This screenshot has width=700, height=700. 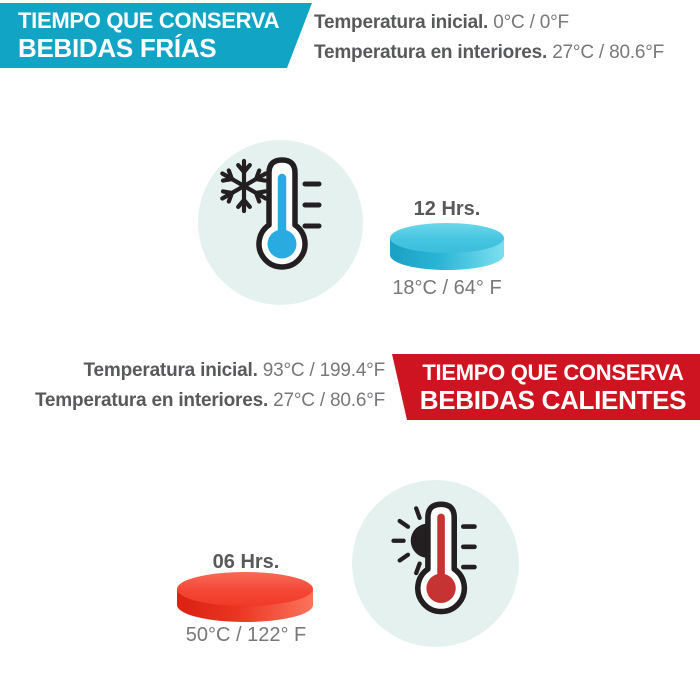 I want to click on cold-disc, so click(x=447, y=246).